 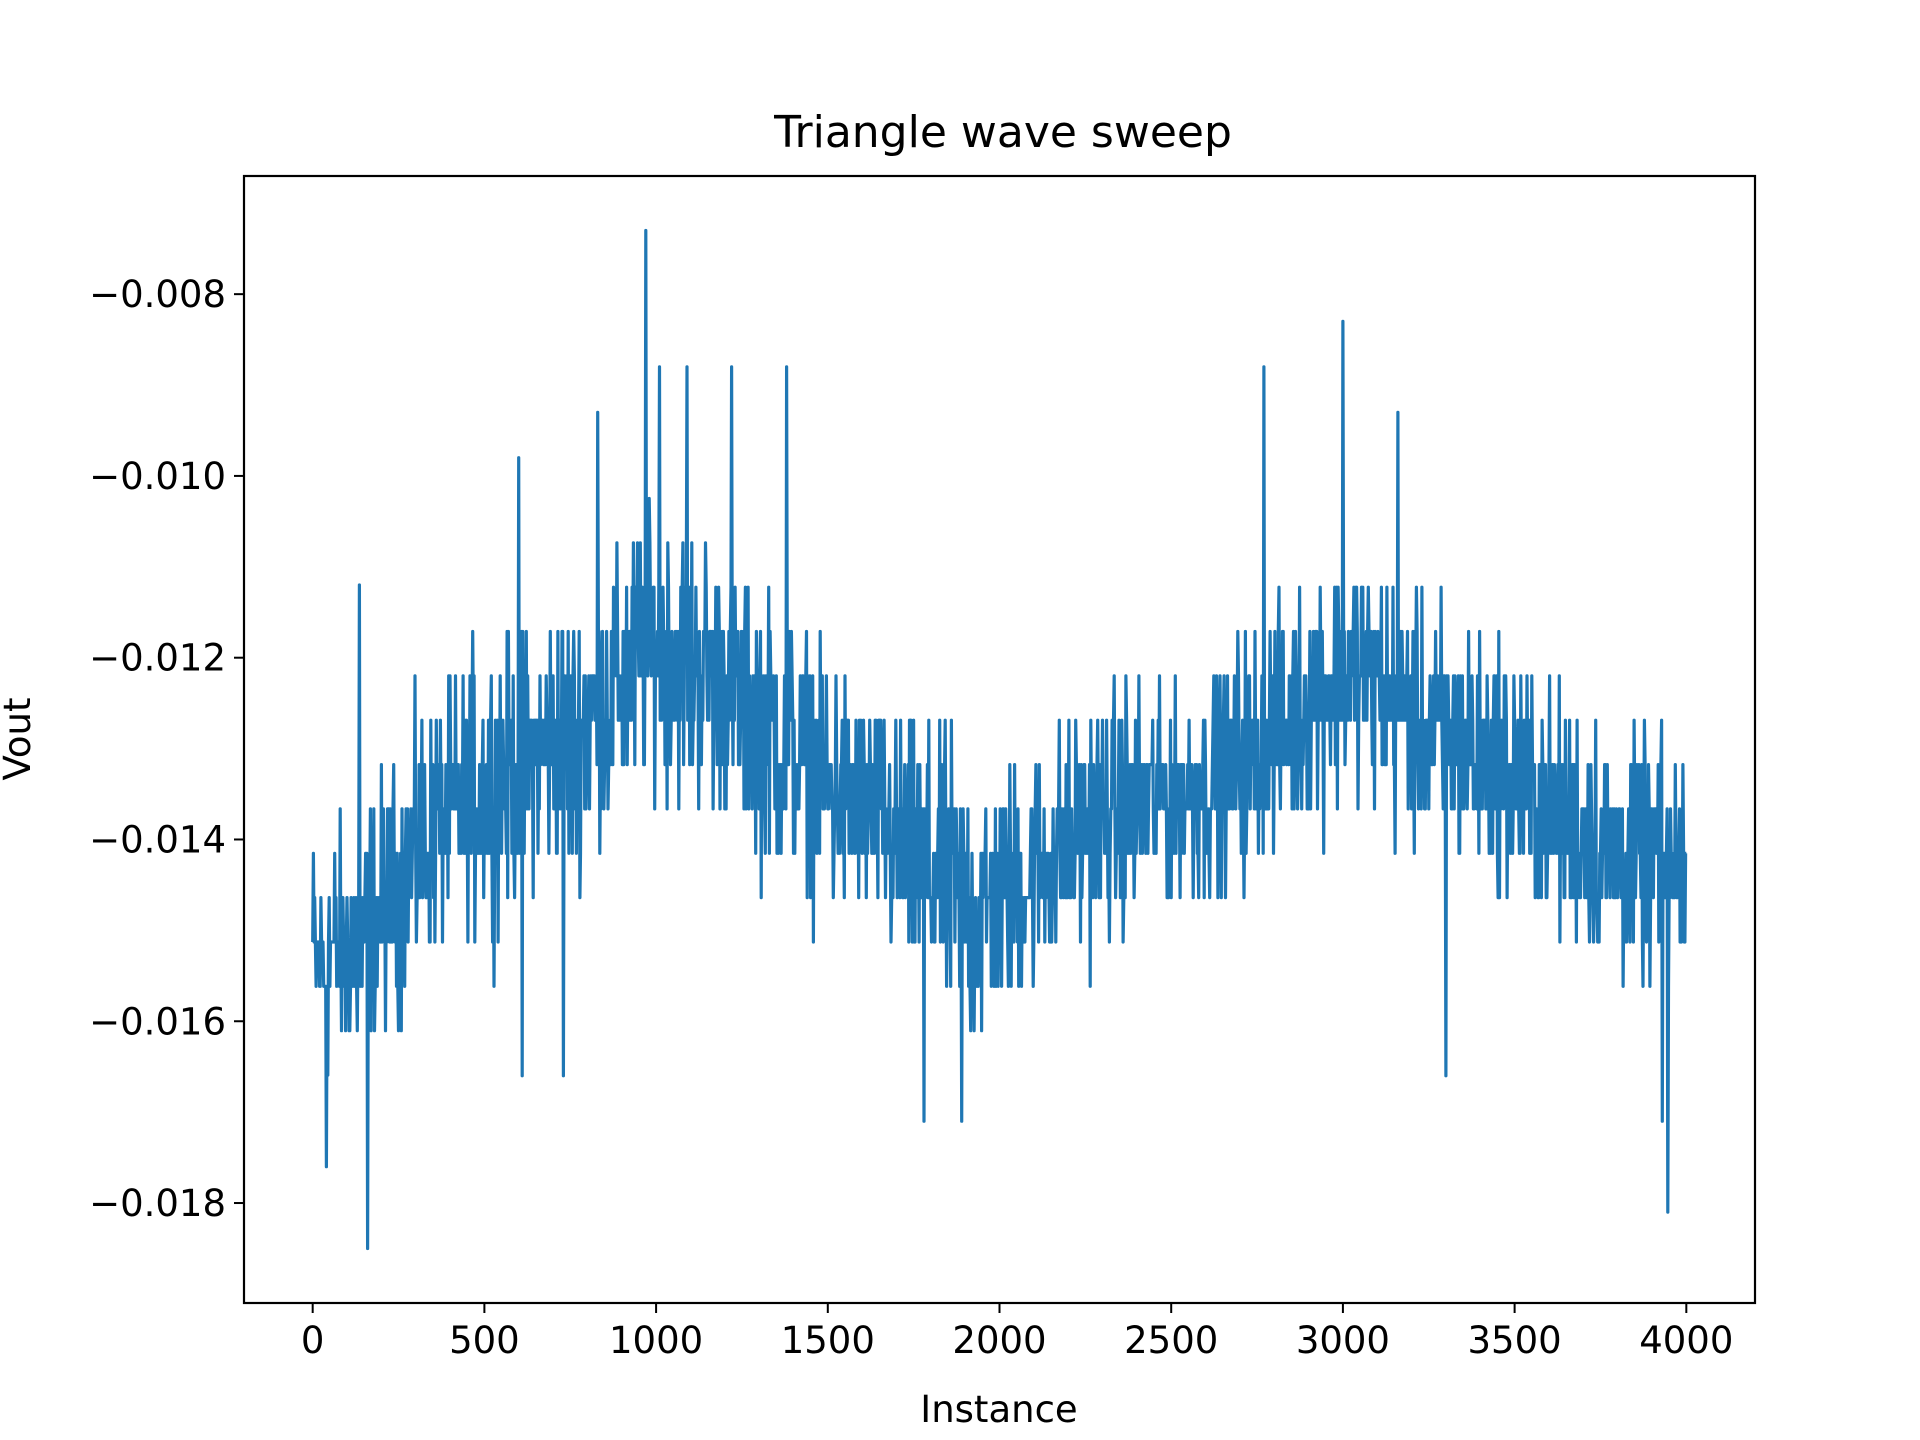 I want to click on x-tick-label: 2000, so click(x=999, y=1340).